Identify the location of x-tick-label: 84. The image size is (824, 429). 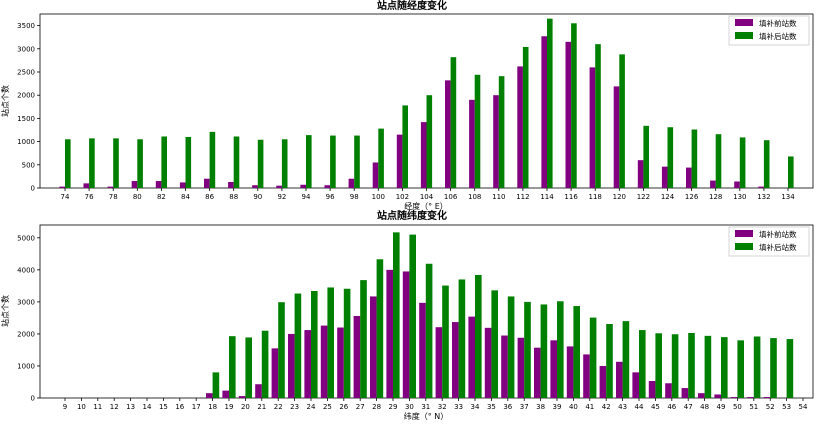
(185, 197).